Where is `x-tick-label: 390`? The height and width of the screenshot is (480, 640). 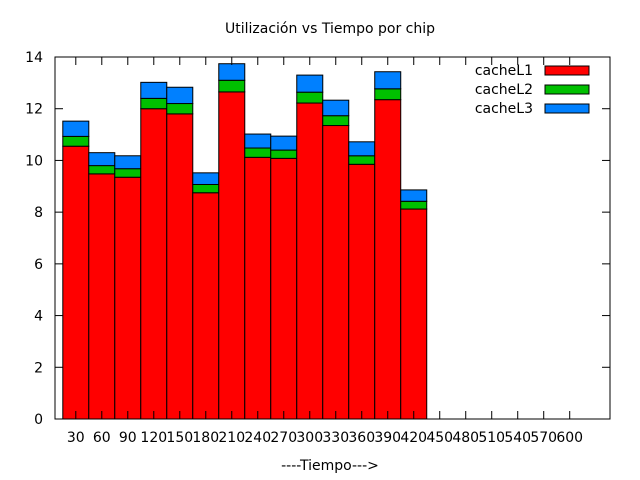 x-tick-label: 390 is located at coordinates (387, 438).